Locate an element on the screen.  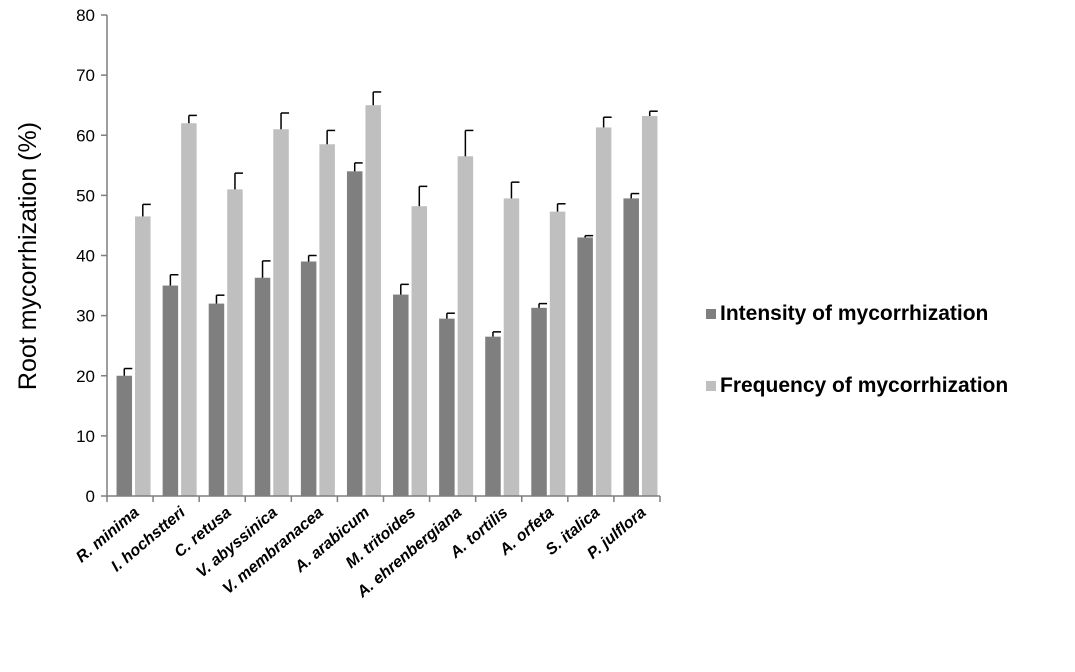
legend-swatch-frequency is located at coordinates (711, 386).